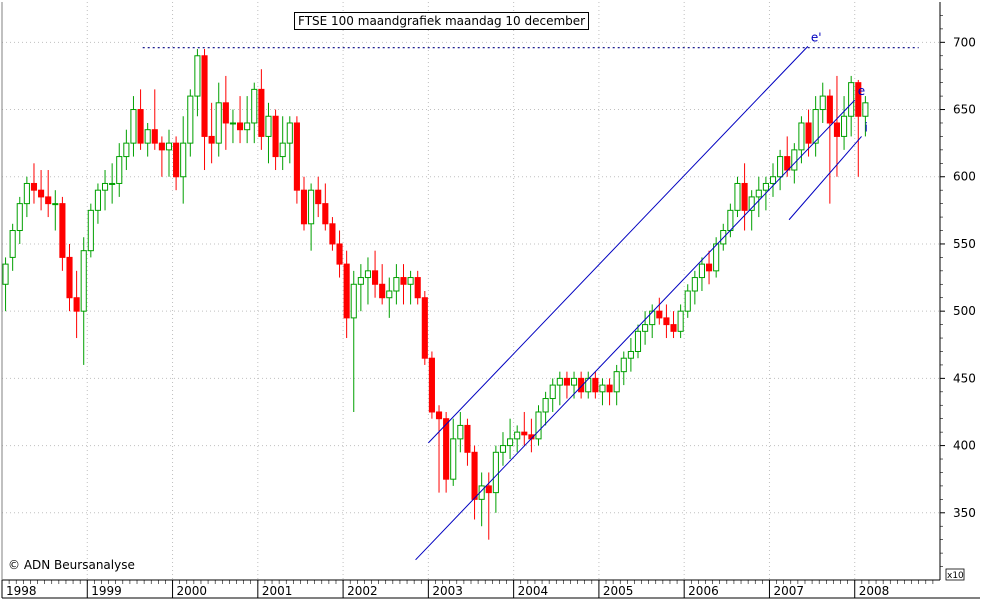  Describe the element at coordinates (964, 244) in the screenshot. I see `y-tick-label-4: 550` at that location.